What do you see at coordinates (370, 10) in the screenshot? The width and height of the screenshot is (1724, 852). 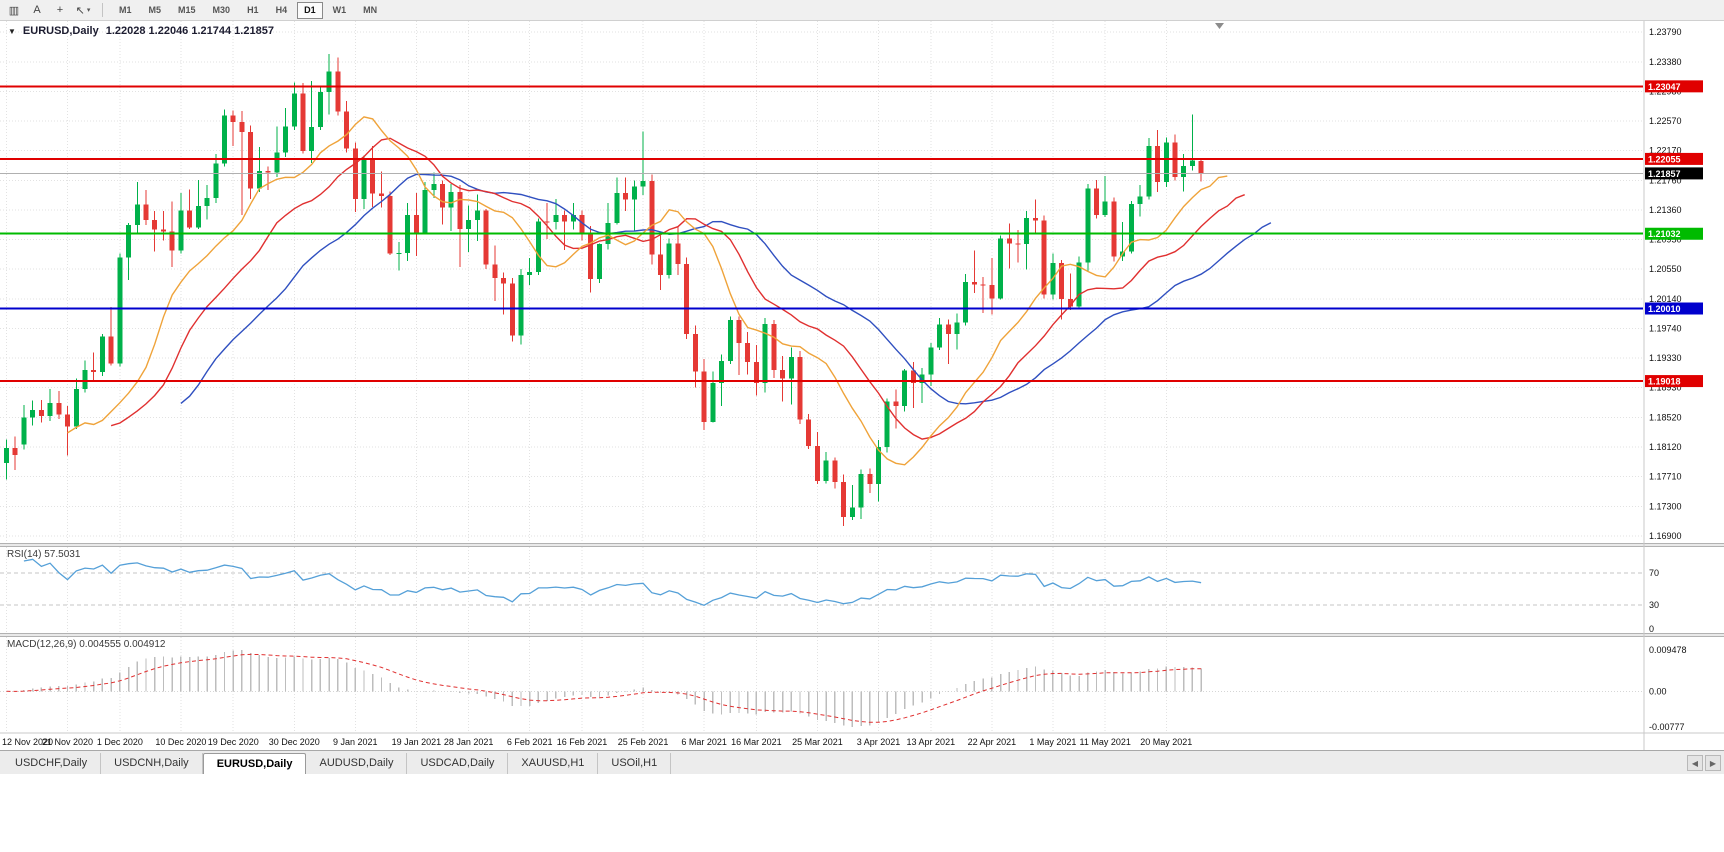 I see `timeframe-button-mn: MN` at bounding box center [370, 10].